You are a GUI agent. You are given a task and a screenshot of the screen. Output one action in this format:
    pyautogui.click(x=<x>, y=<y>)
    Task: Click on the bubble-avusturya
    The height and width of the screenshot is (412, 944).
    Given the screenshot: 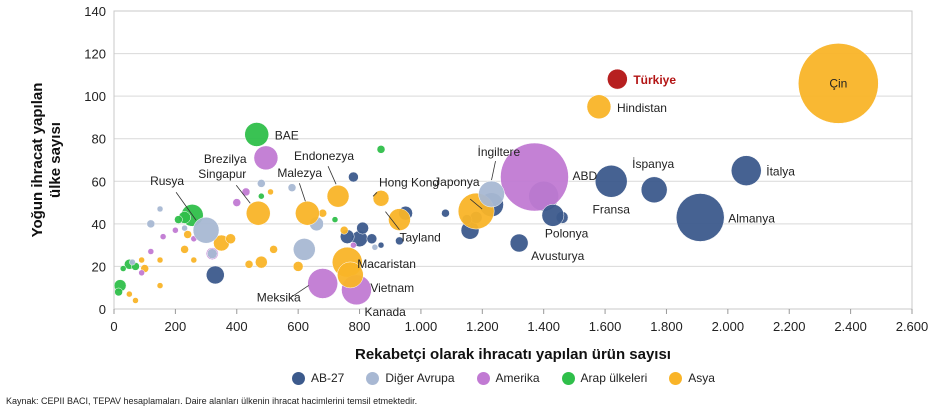 What is the action you would take?
    pyautogui.click(x=519, y=243)
    